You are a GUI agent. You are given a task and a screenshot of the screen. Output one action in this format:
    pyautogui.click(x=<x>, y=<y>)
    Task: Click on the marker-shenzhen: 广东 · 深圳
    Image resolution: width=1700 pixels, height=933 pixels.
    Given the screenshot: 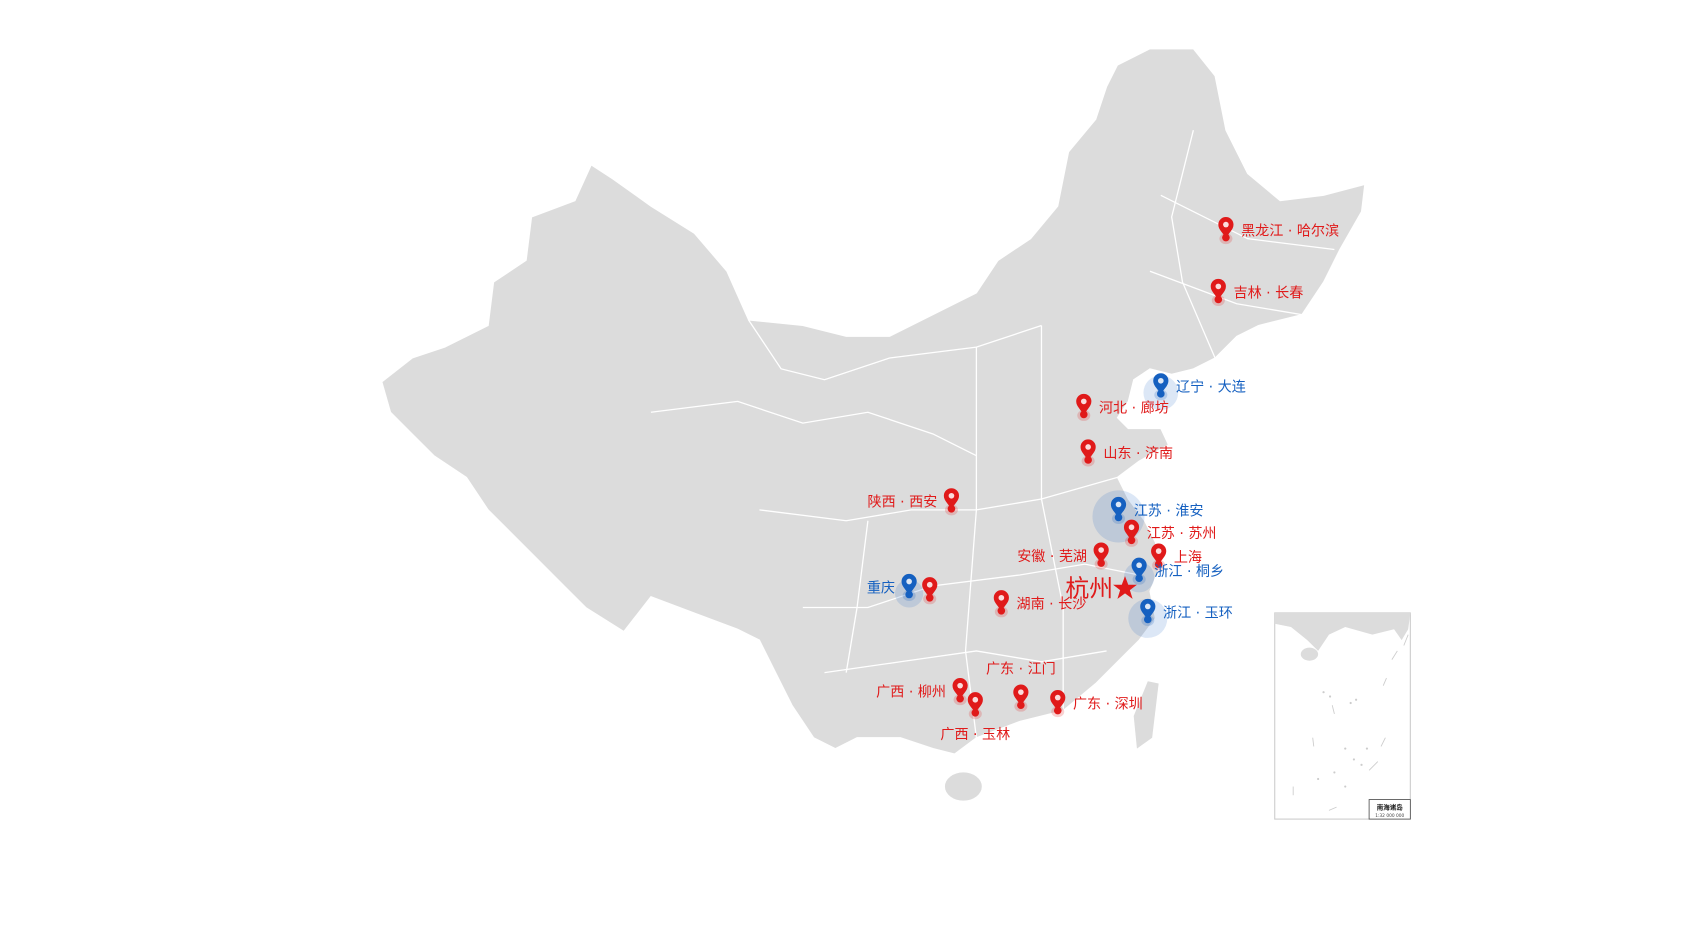 What is the action you would take?
    pyautogui.click(x=1096, y=703)
    